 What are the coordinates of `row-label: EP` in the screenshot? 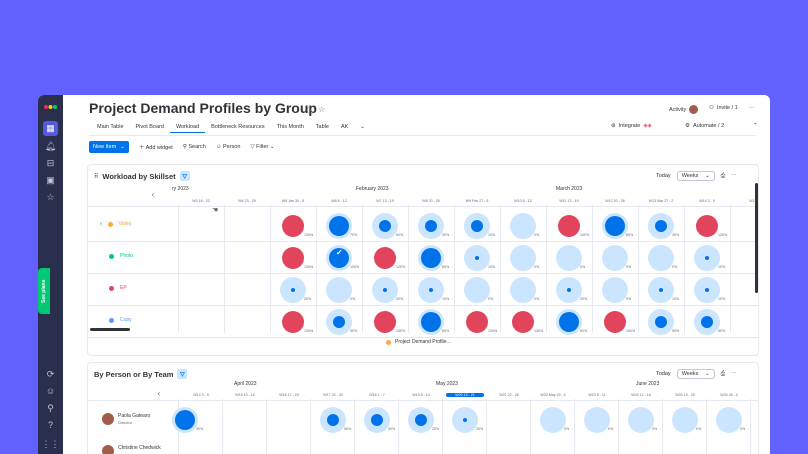 It's located at (113, 288).